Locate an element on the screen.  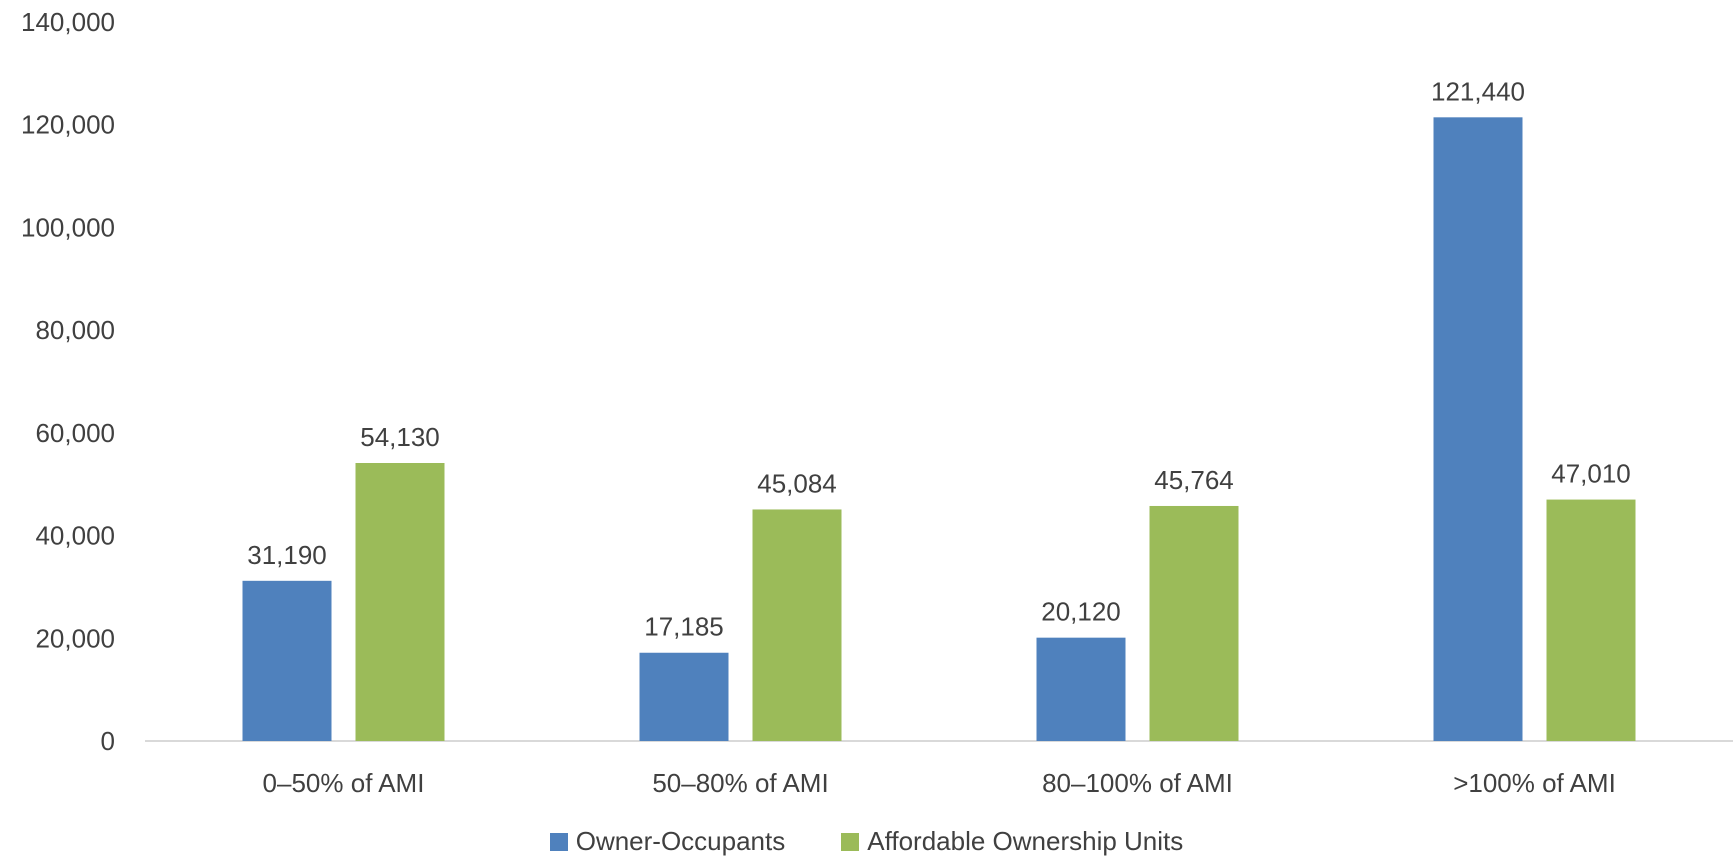
data-label: 121,440 is located at coordinates (1478, 91).